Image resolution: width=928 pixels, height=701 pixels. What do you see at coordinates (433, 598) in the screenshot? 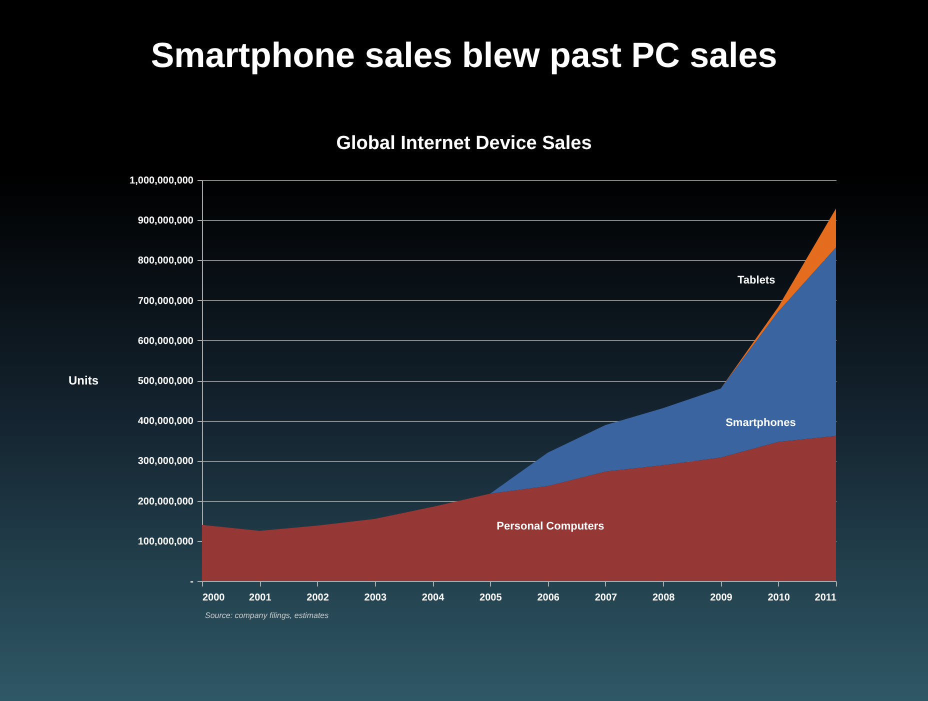
I see `x-tick-label: 2004` at bounding box center [433, 598].